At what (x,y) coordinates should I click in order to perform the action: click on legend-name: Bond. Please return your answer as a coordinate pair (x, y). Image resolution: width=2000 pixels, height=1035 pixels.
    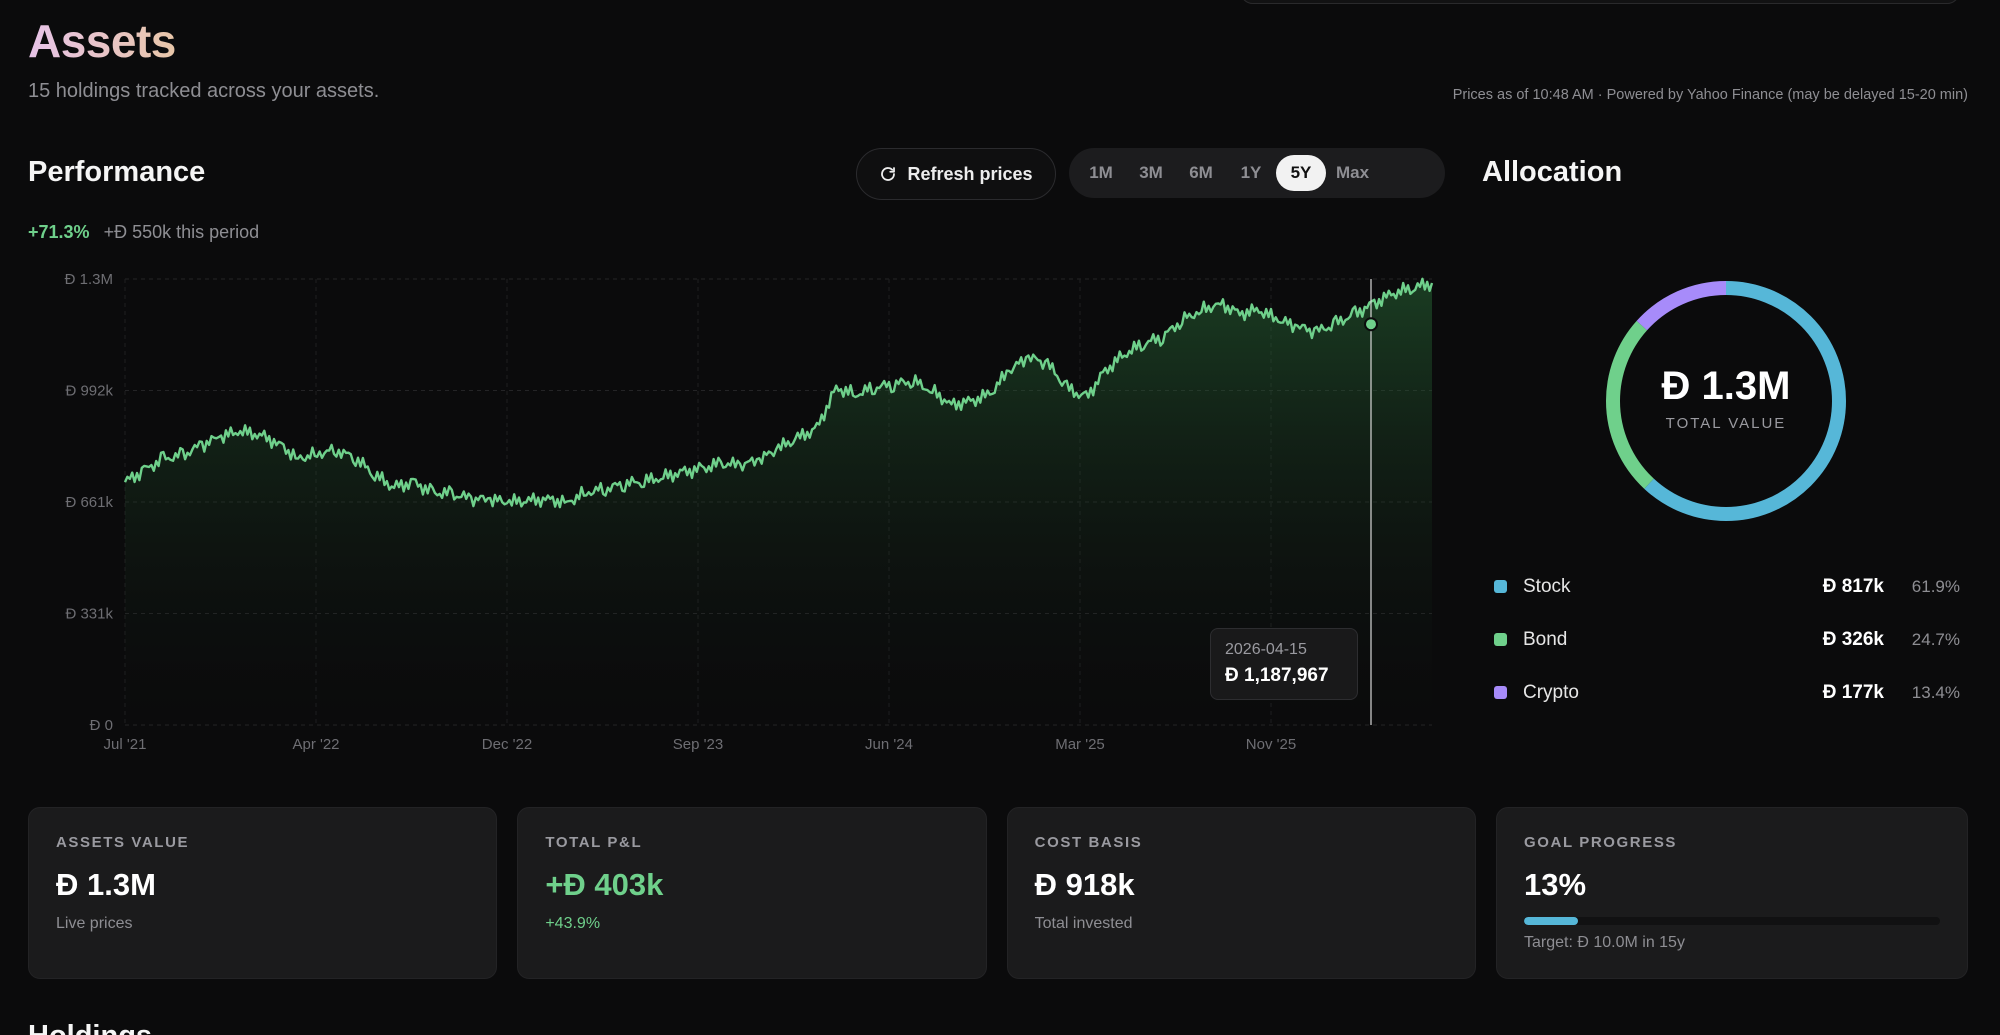
    Looking at the image, I should click on (1545, 639).